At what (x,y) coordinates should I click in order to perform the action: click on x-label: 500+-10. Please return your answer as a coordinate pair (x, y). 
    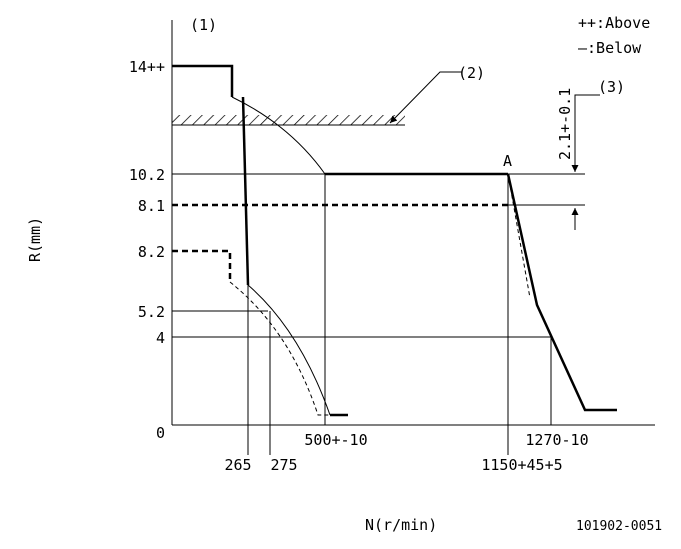
    Looking at the image, I should click on (335, 440).